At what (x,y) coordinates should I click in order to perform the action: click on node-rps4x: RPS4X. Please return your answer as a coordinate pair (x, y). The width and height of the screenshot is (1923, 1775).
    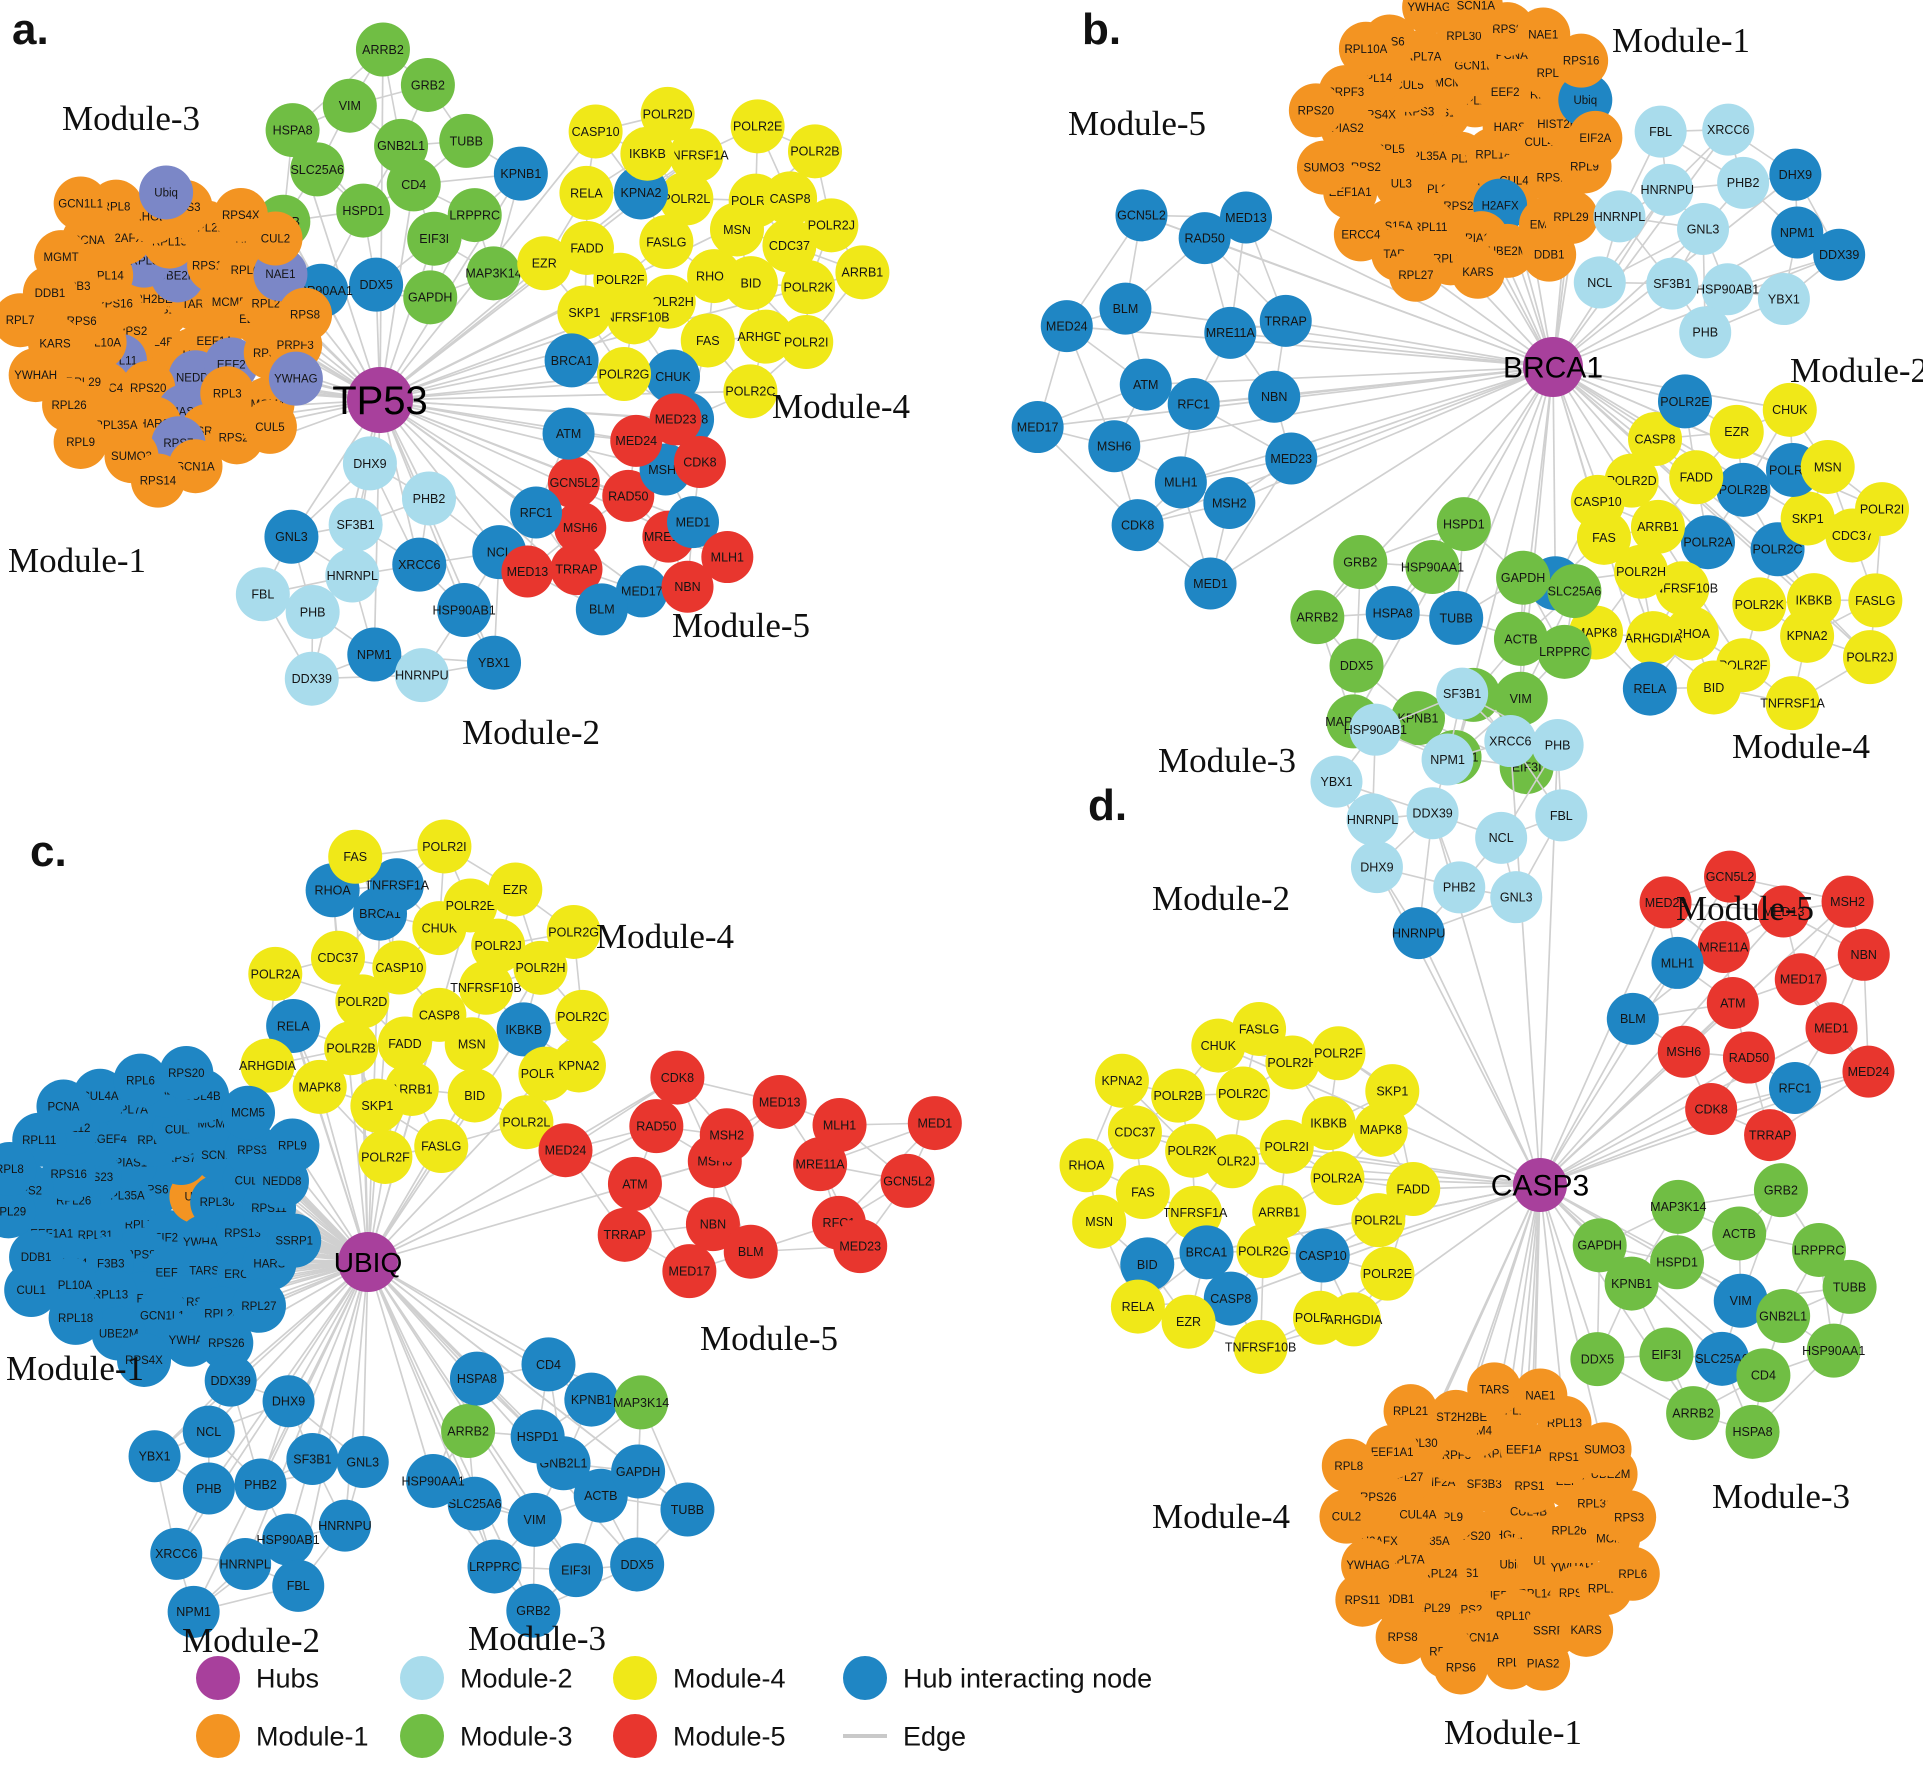
    Looking at the image, I should click on (144, 1359).